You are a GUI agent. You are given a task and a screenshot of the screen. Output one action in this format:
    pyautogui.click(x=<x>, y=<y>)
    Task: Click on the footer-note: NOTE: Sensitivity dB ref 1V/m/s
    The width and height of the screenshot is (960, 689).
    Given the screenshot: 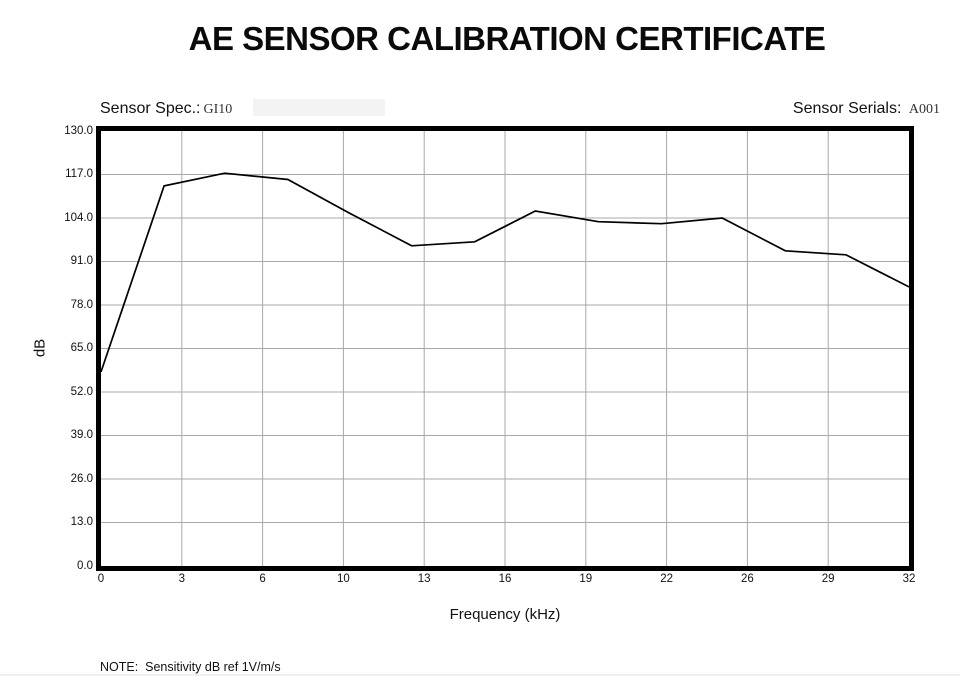 What is the action you would take?
    pyautogui.click(x=190, y=667)
    